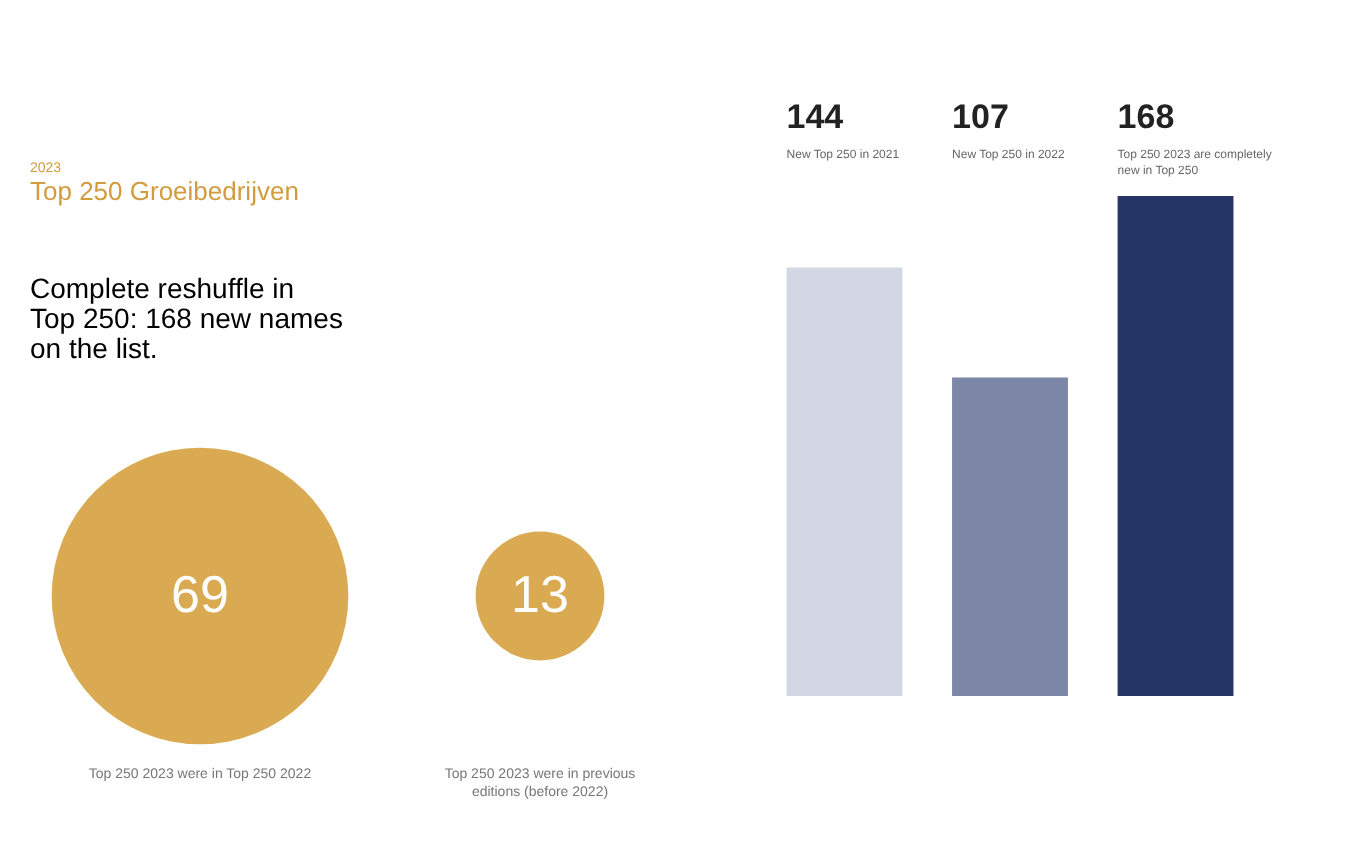 The width and height of the screenshot is (1350, 854). What do you see at coordinates (186, 318) in the screenshot?
I see `text: Complete reshuffle in Top 250: 168 new names on the list.` at bounding box center [186, 318].